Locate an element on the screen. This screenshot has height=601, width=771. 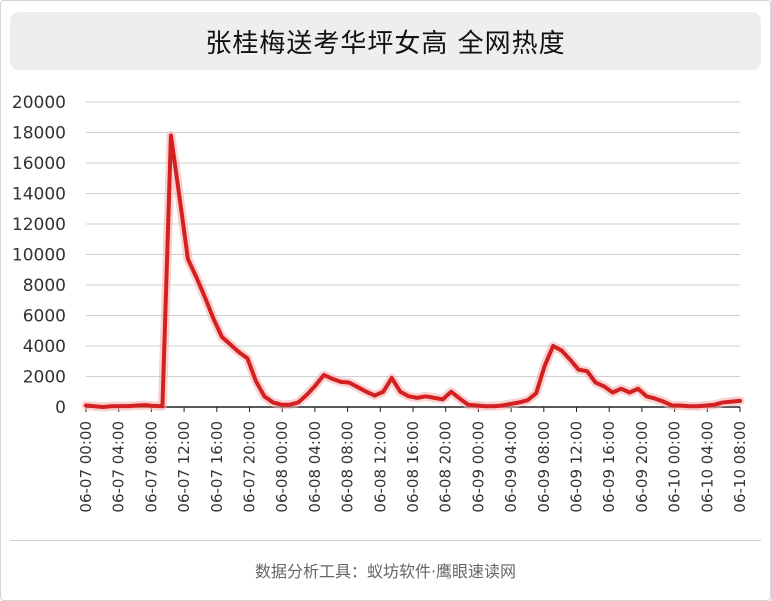
x-tick-label: 06-07 12:00 is located at coordinates (184, 467).